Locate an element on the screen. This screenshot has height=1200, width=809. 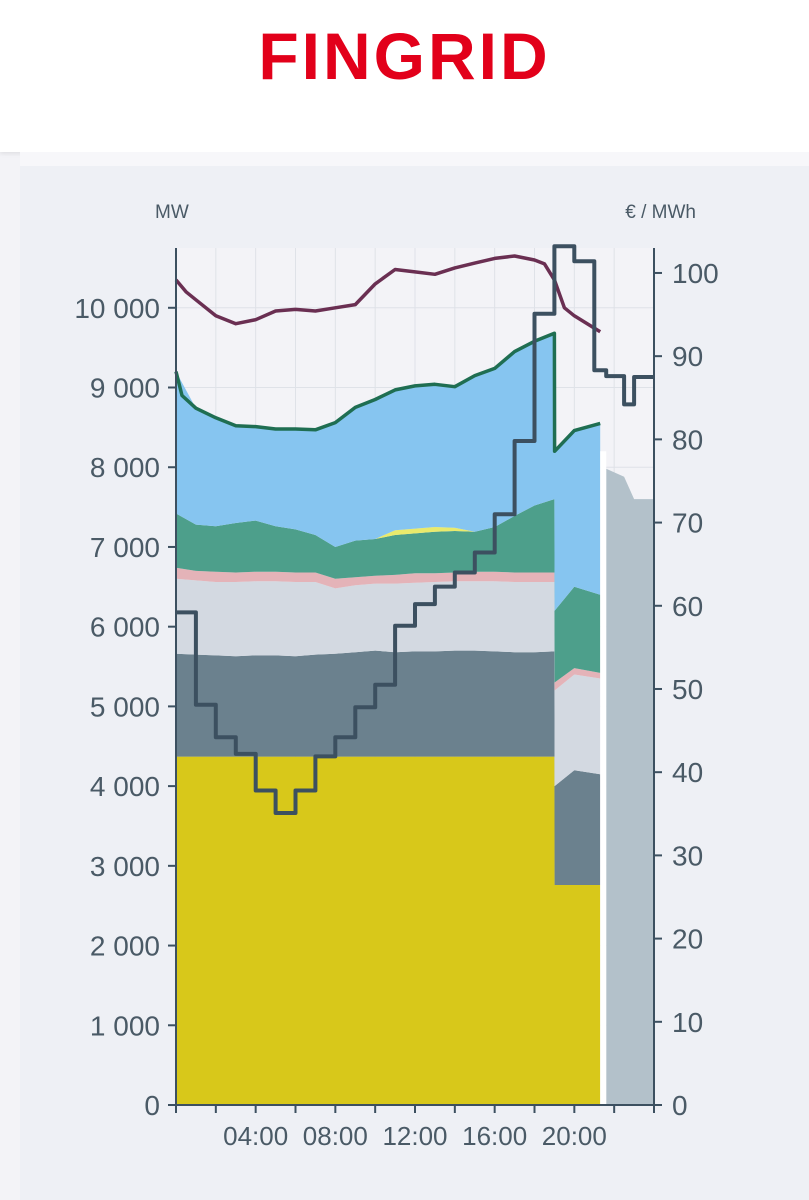
page-header: FINGRID is located at coordinates (404, 76).